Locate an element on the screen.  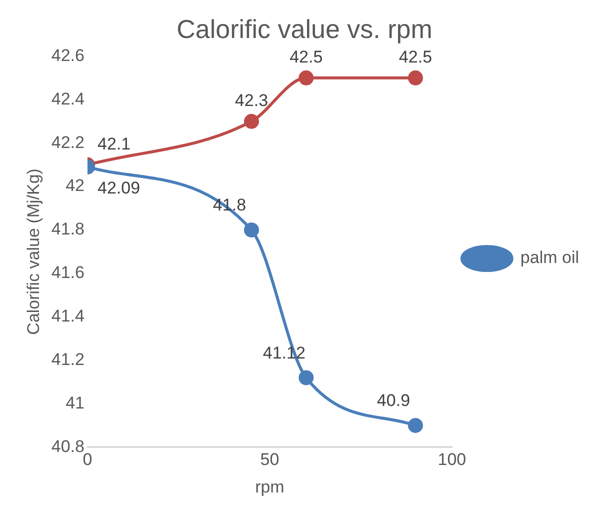
x-tick-label: 100 is located at coordinates (452, 460).